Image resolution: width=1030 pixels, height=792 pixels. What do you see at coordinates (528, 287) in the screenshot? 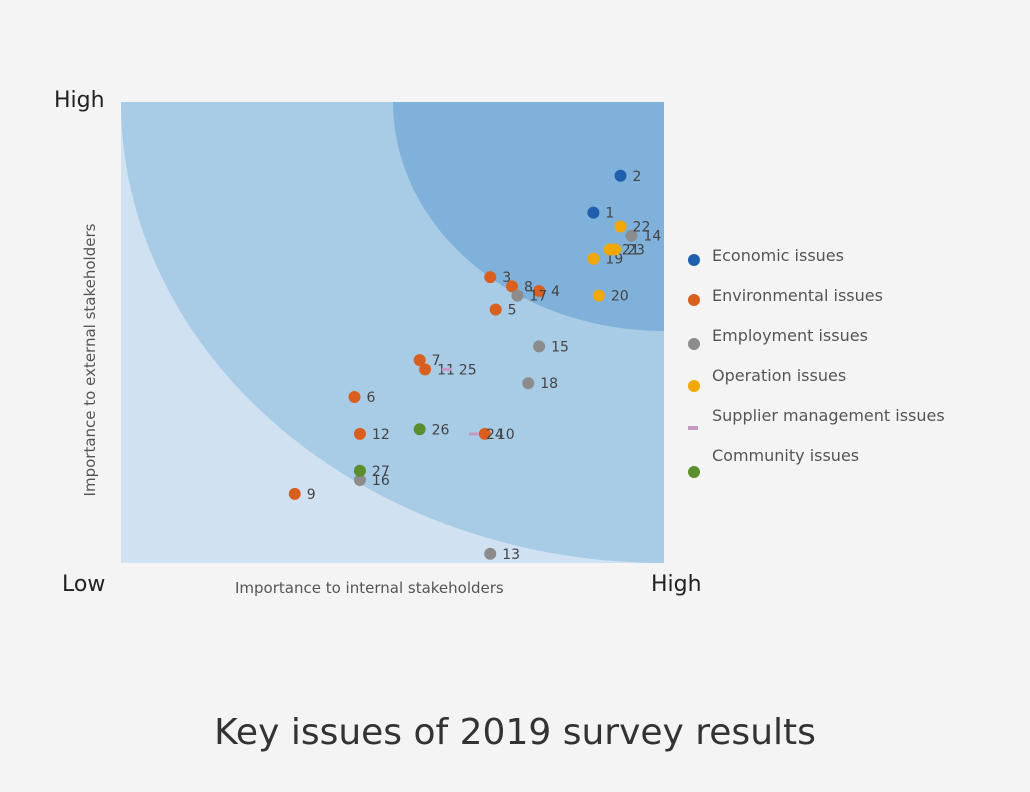
I see `data-label-8: 8` at bounding box center [528, 287].